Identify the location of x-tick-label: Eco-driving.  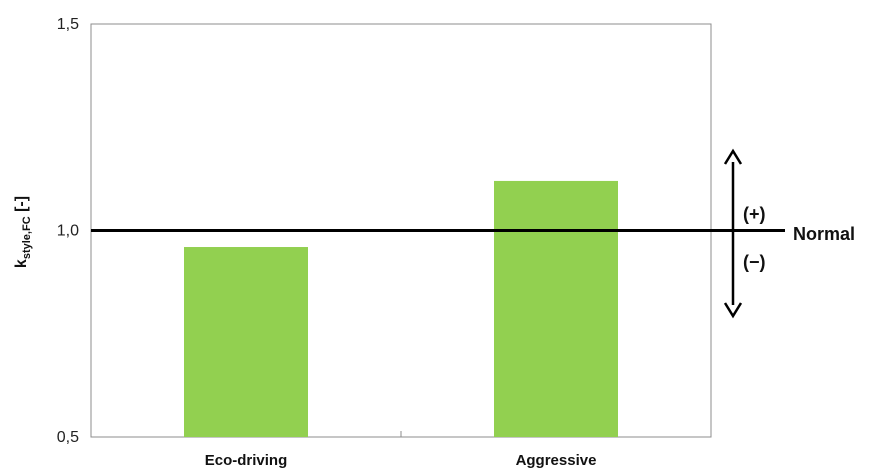
(246, 460).